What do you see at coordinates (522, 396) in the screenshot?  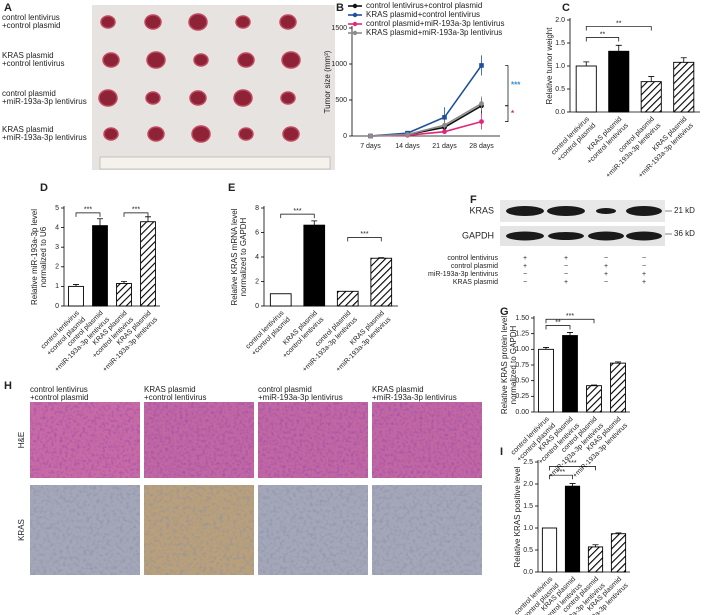 I see `y-tick-label: 0.25` at bounding box center [522, 396].